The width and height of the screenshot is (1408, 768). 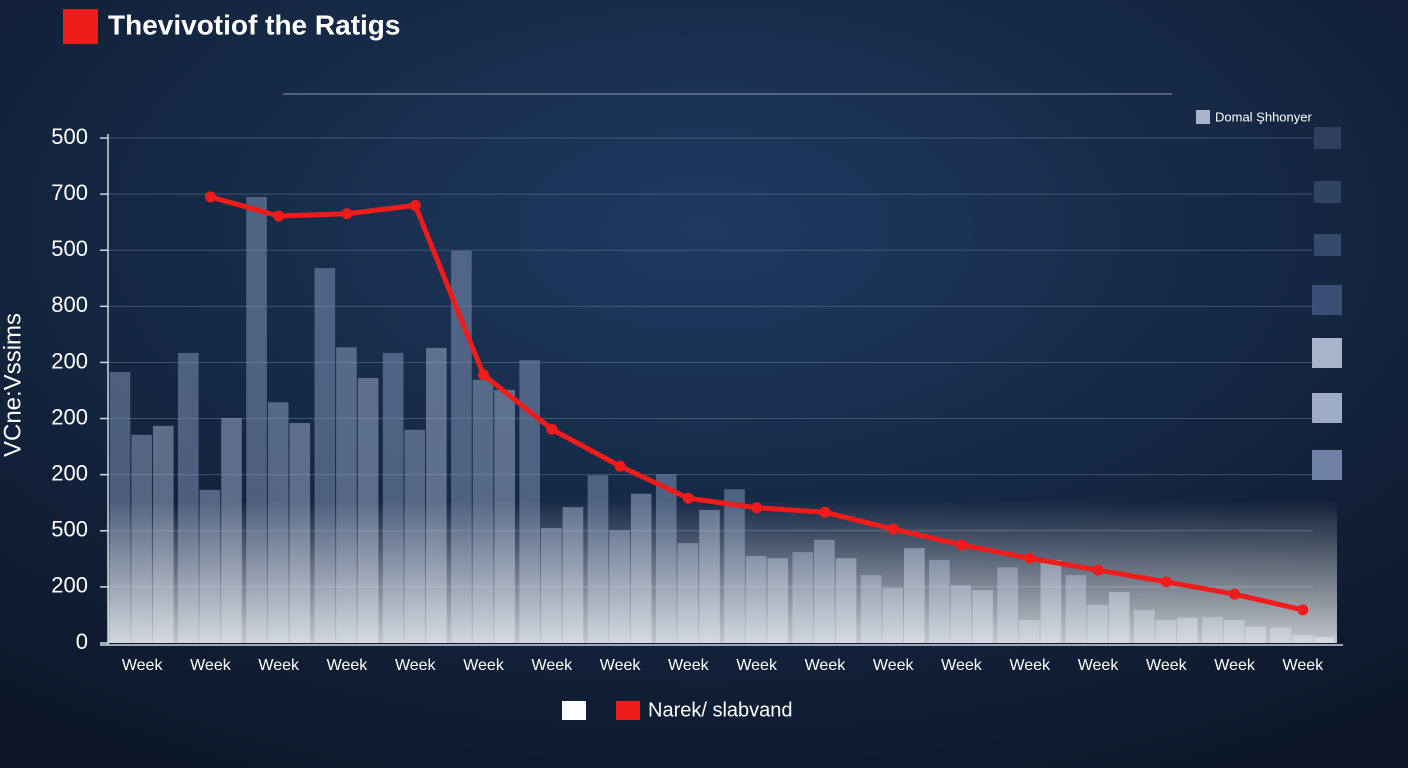 What do you see at coordinates (80, 26) in the screenshot?
I see `title-icon` at bounding box center [80, 26].